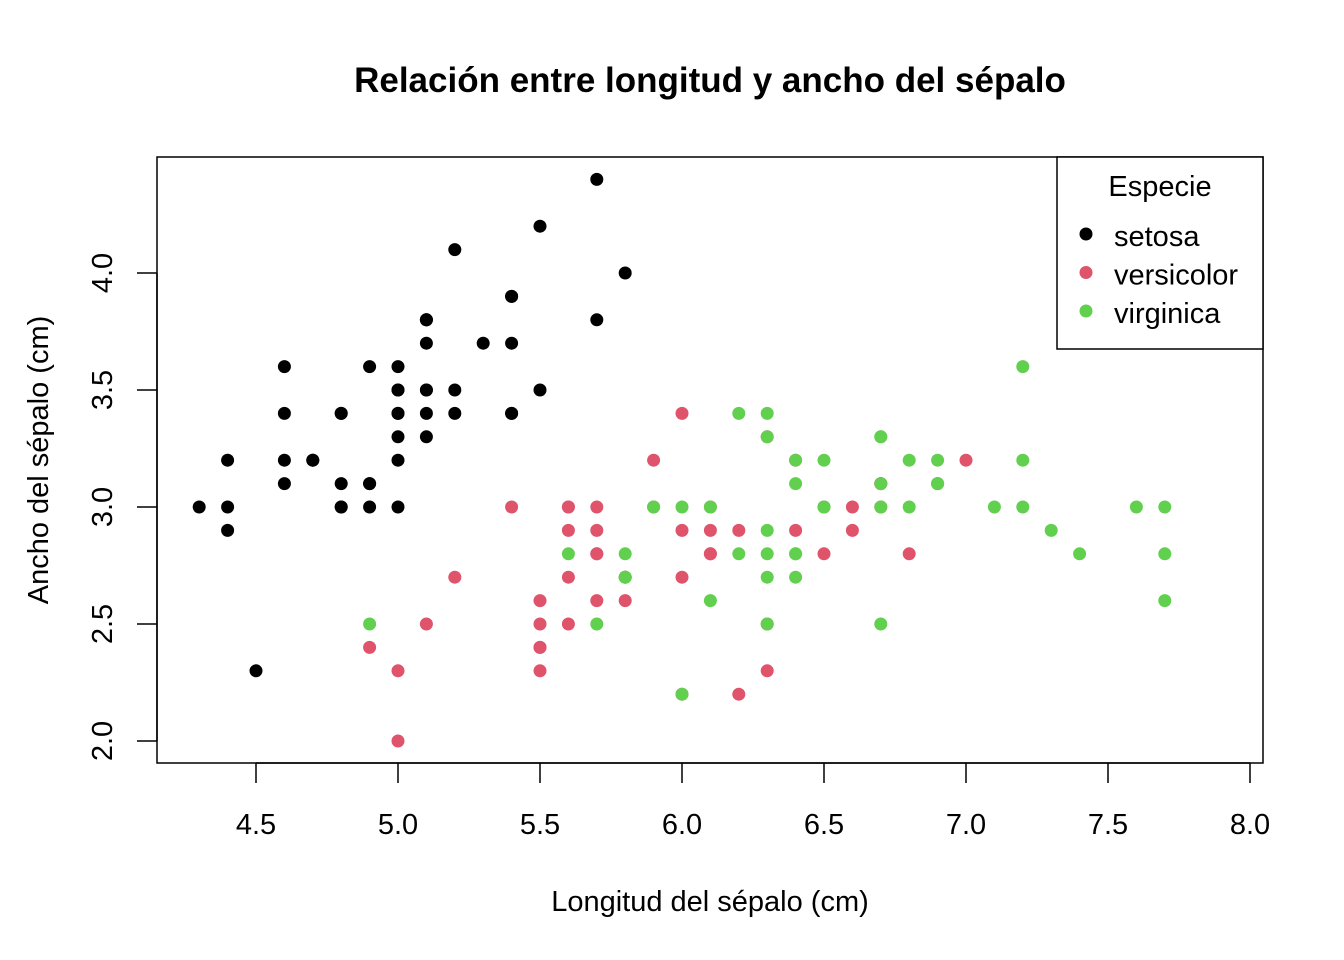 The height and width of the screenshot is (960, 1344). I want to click on y-axis: 2.0 2.5 3.0 3.5 4.0, so click(122, 507).